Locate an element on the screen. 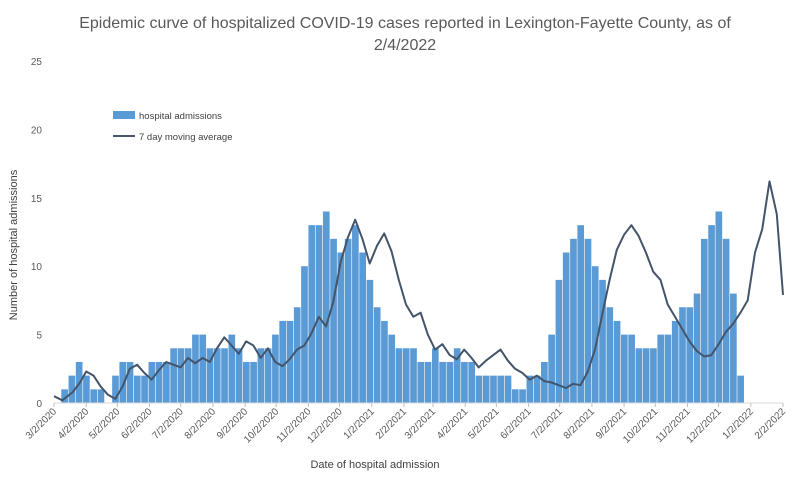  legend-label-moving-average: 7 day moving average is located at coordinates (185, 137).